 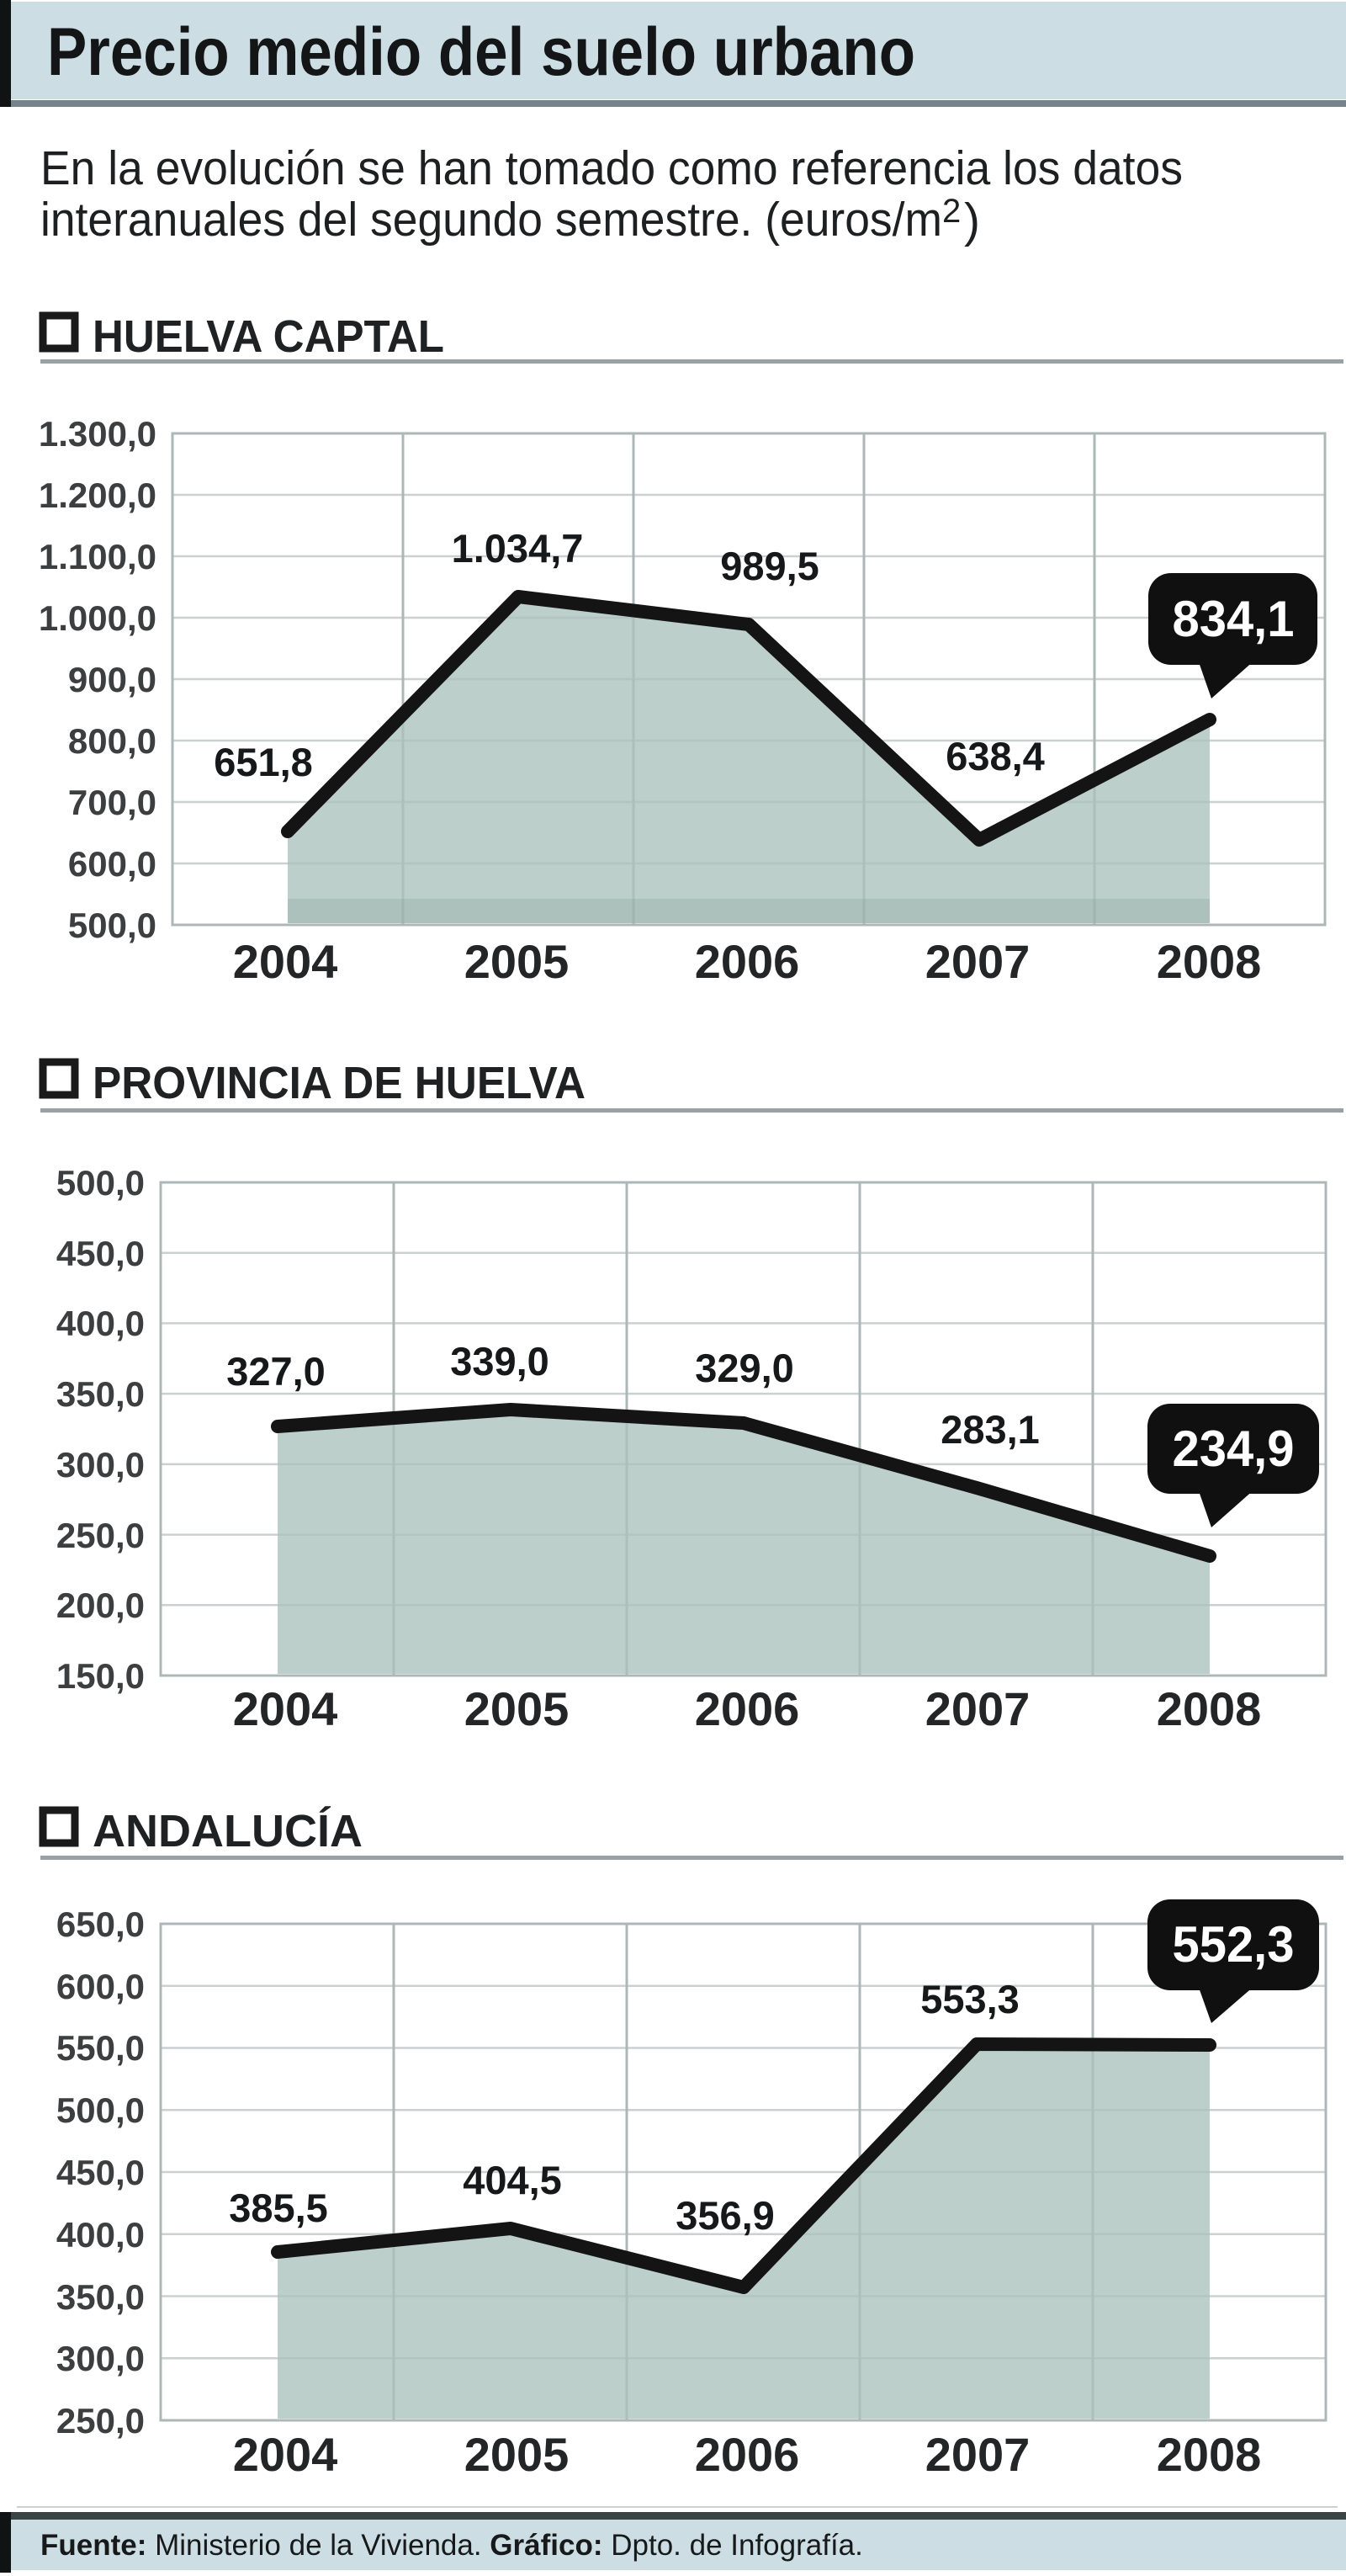 What do you see at coordinates (1234, 1944) in the screenshot?
I see `svg-text: 552,3` at bounding box center [1234, 1944].